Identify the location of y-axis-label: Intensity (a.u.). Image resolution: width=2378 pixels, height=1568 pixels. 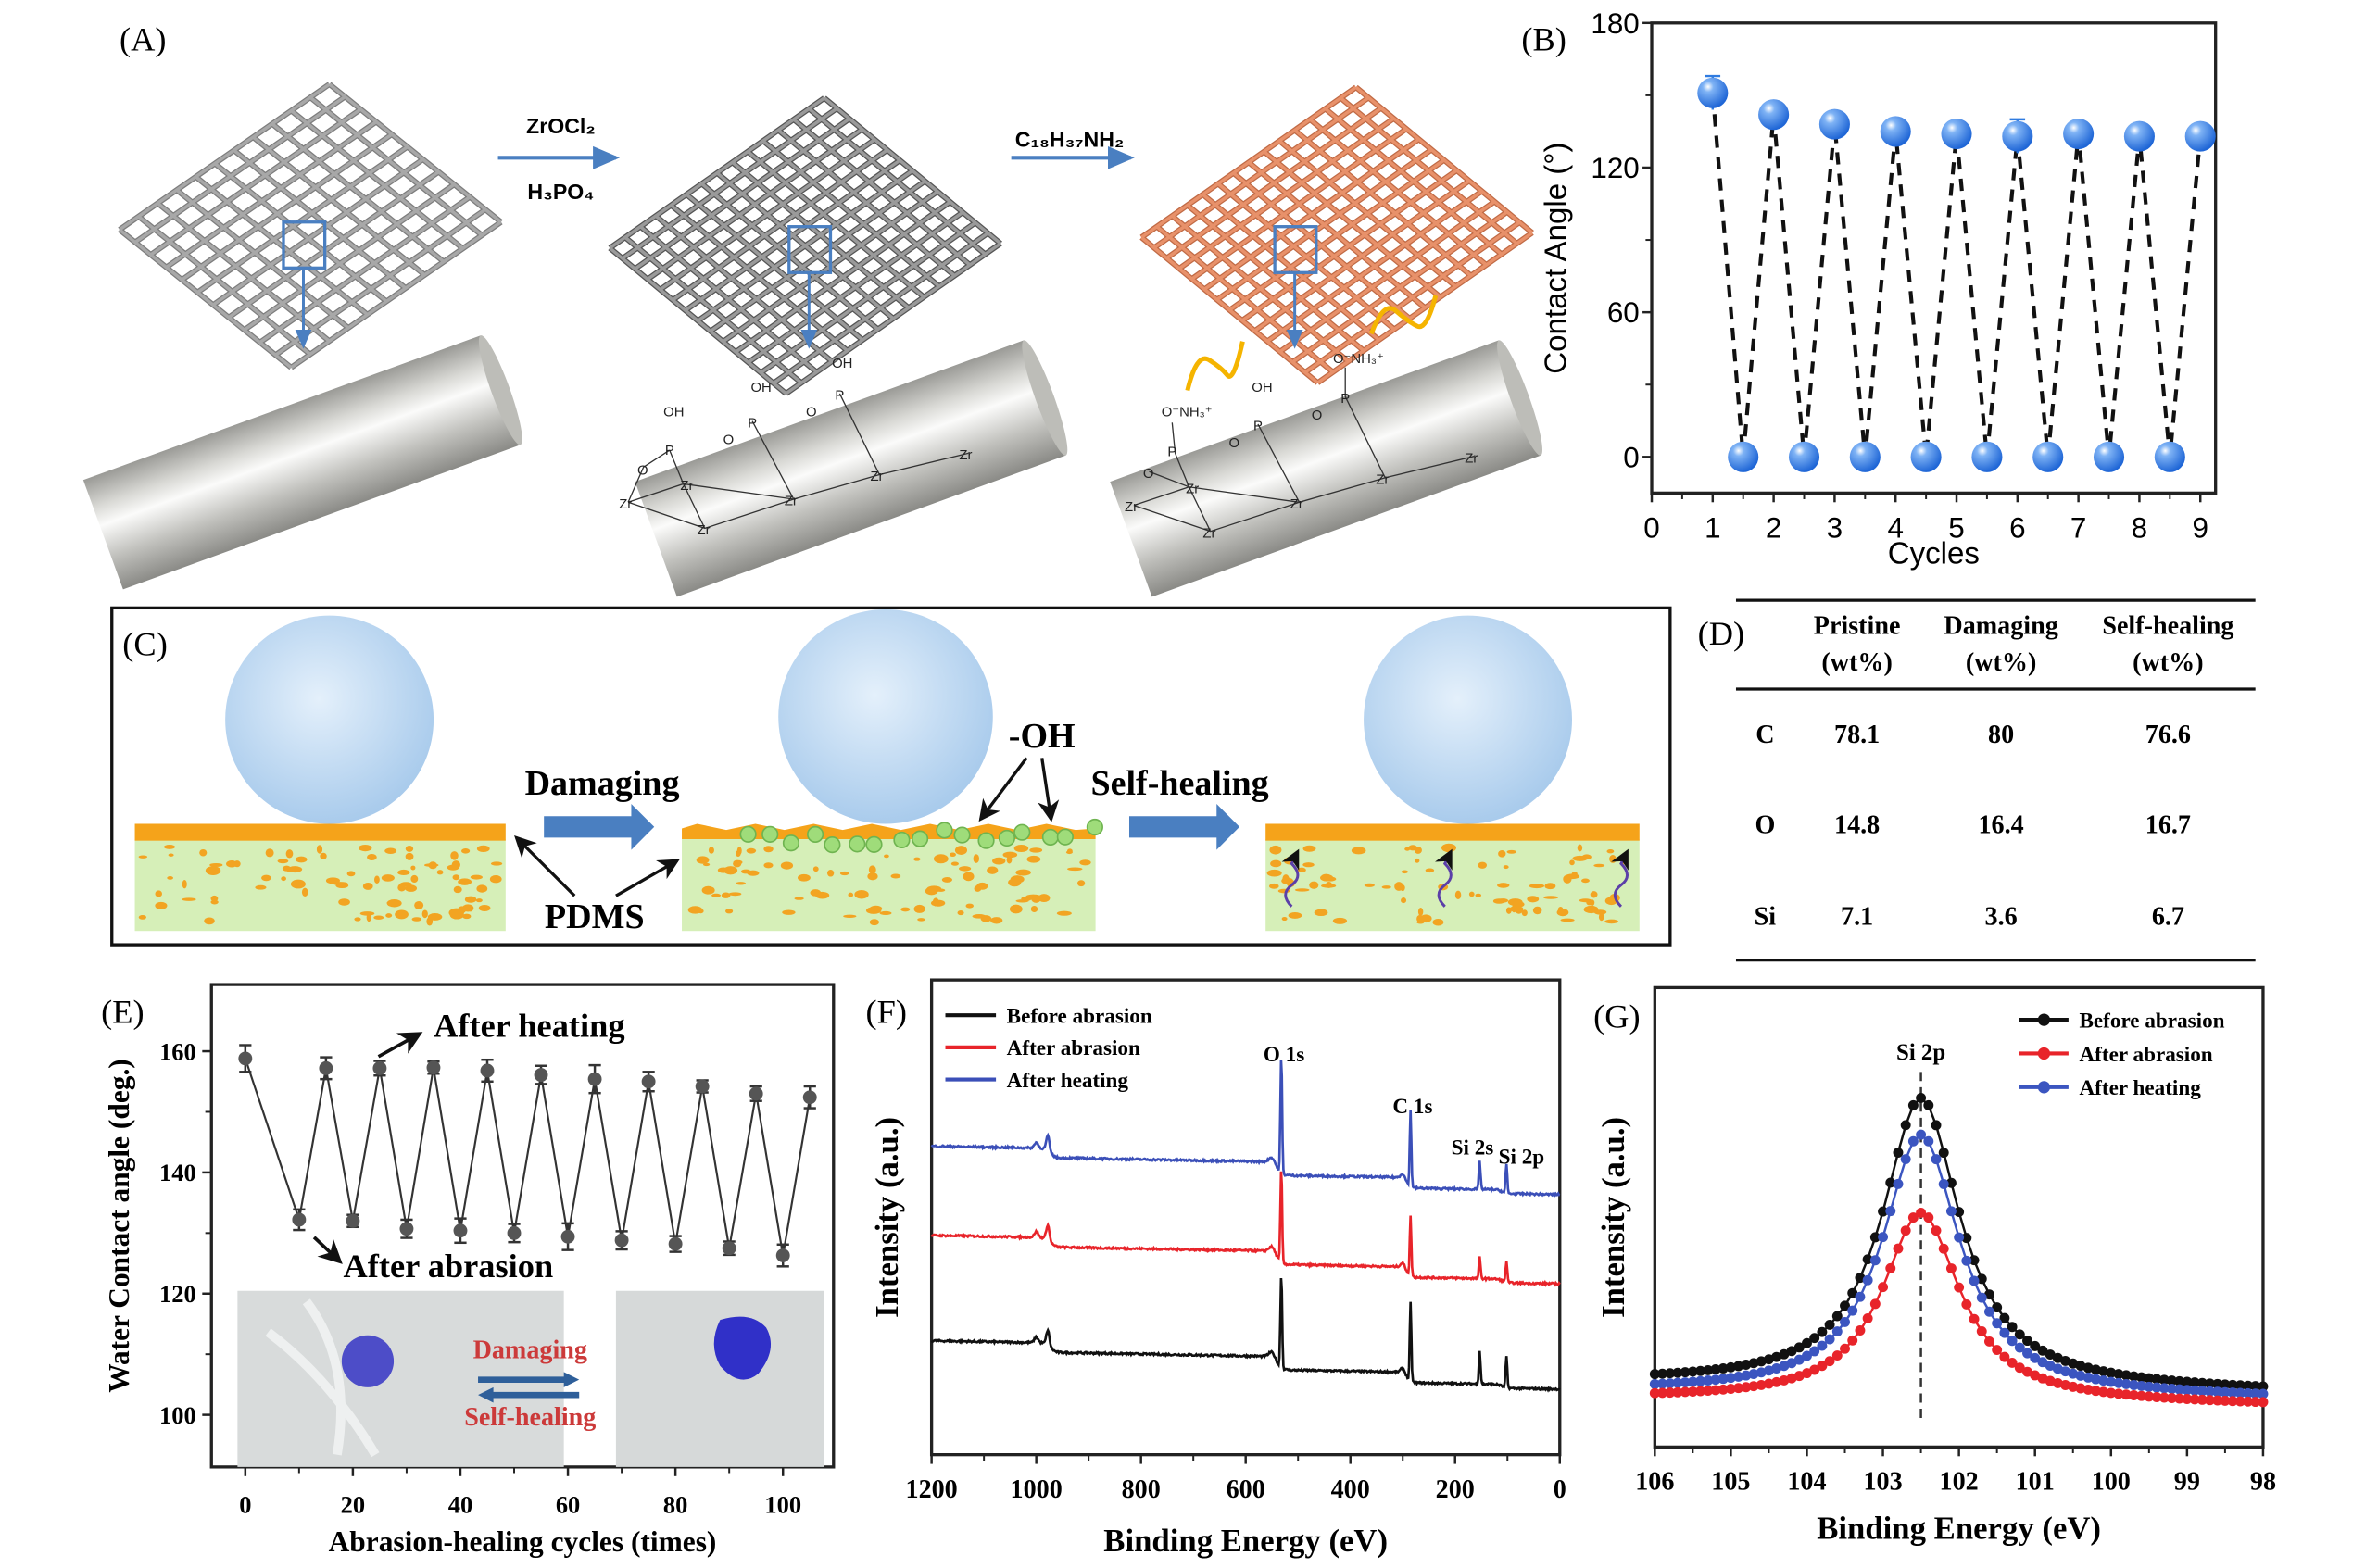
(887, 1218).